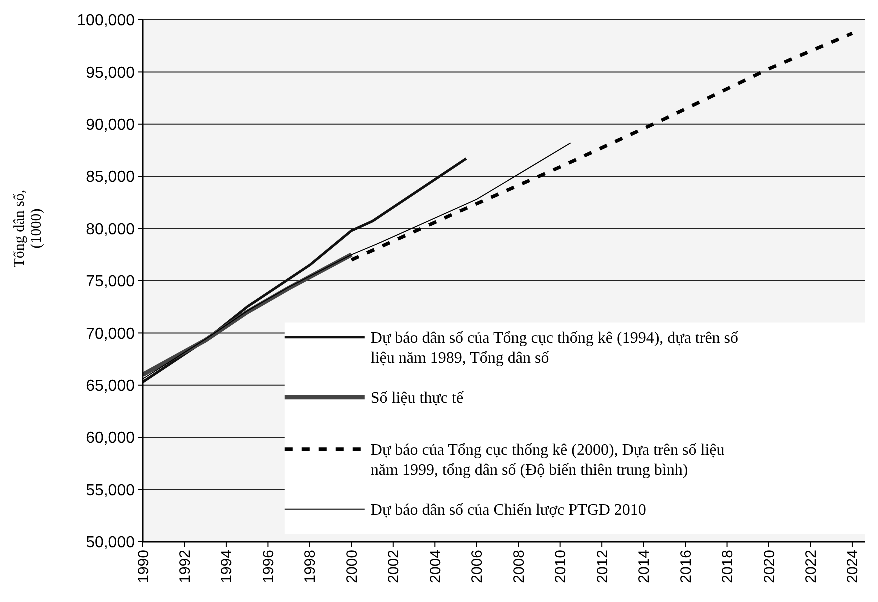 The width and height of the screenshot is (878, 602). I want to click on y-tick-label: 80,000, so click(111, 229).